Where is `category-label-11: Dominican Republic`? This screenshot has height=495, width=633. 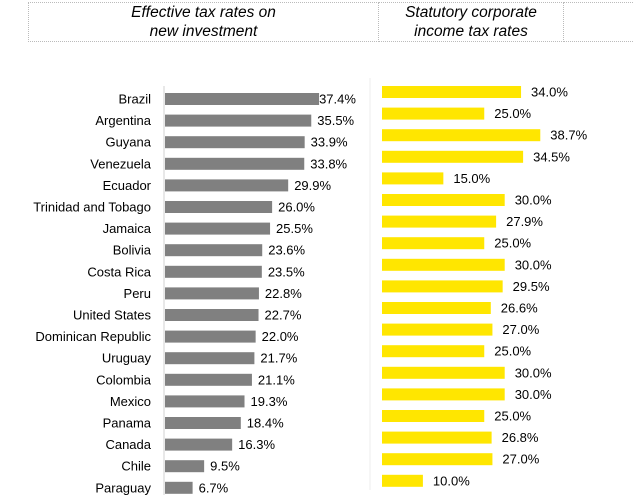
category-label-11: Dominican Republic is located at coordinates (93, 336).